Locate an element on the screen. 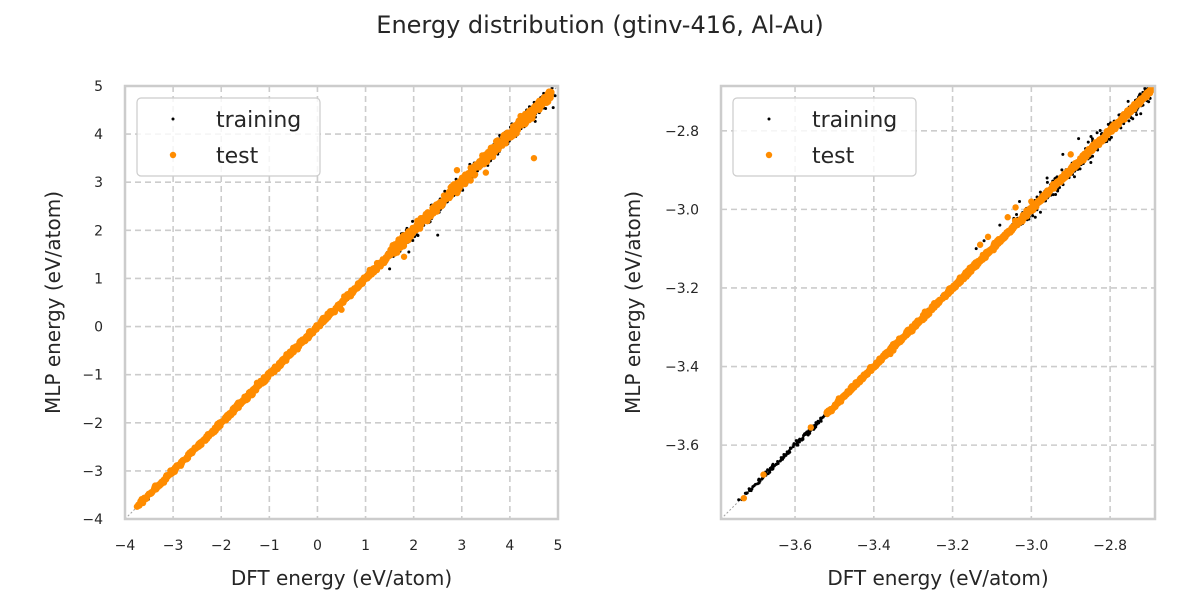  y-tick-label: 4 is located at coordinates (98, 135).